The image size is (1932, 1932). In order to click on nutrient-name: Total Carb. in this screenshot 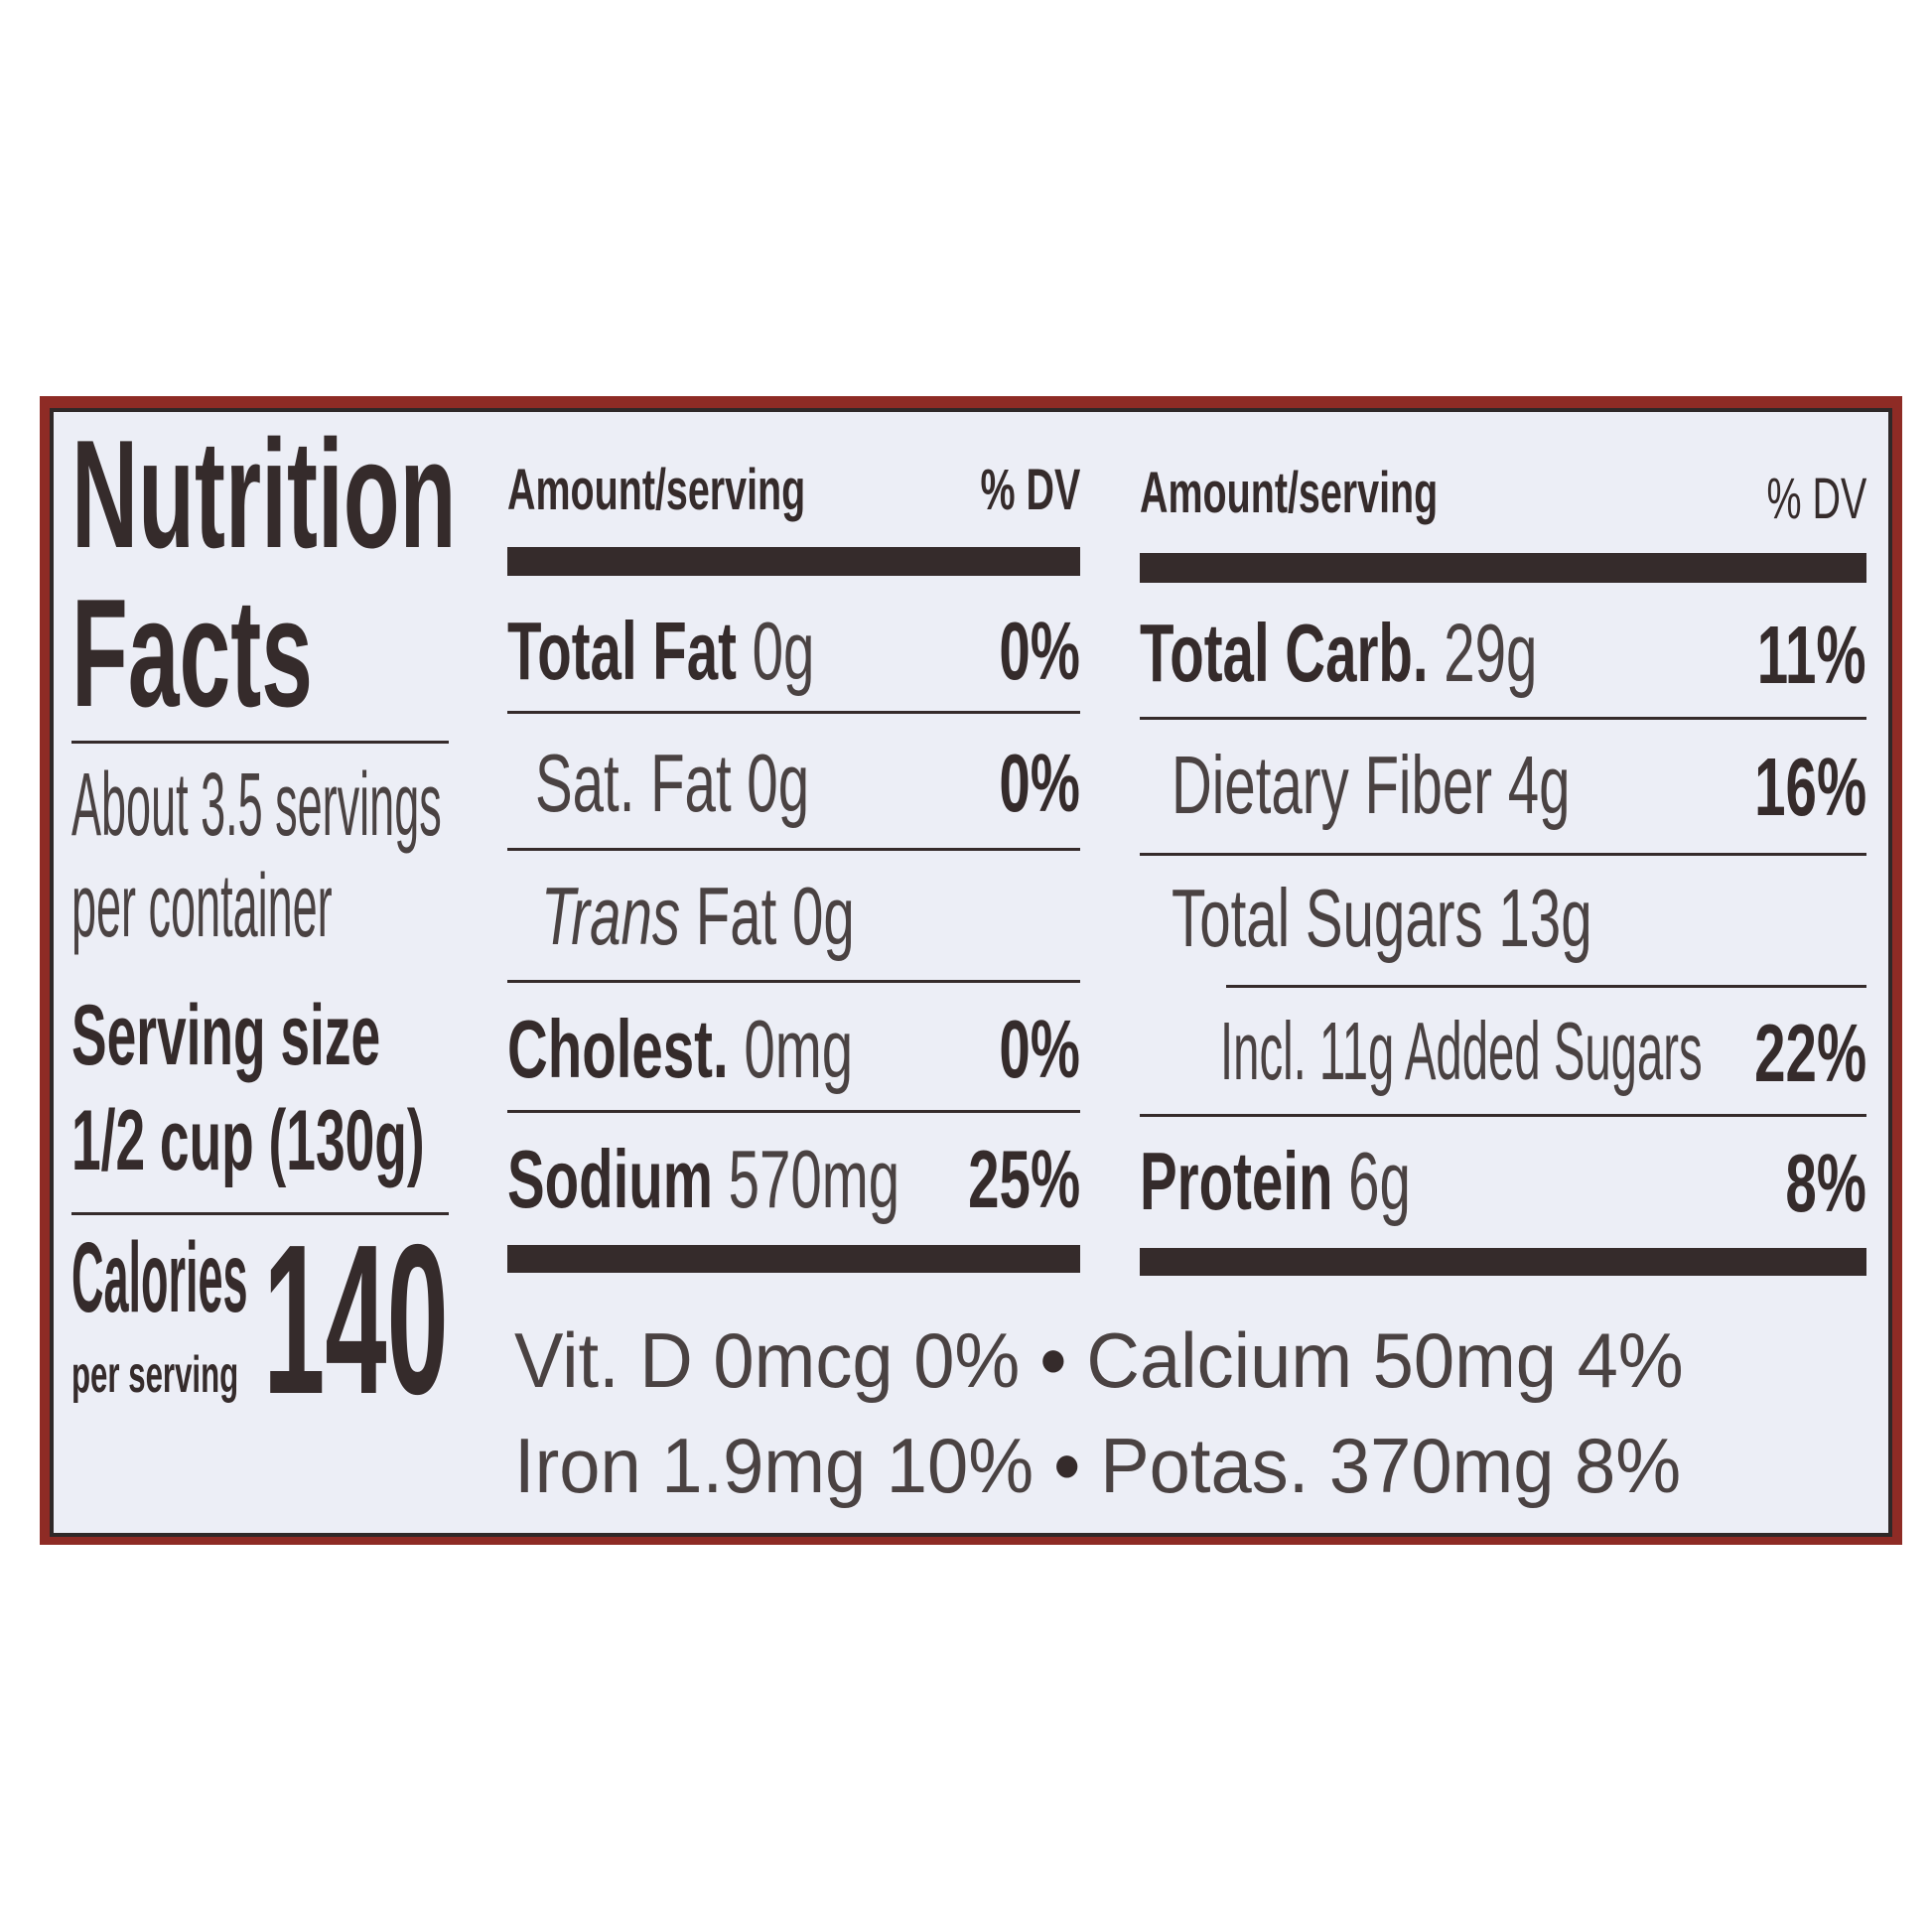, I will do `click(1284, 653)`.